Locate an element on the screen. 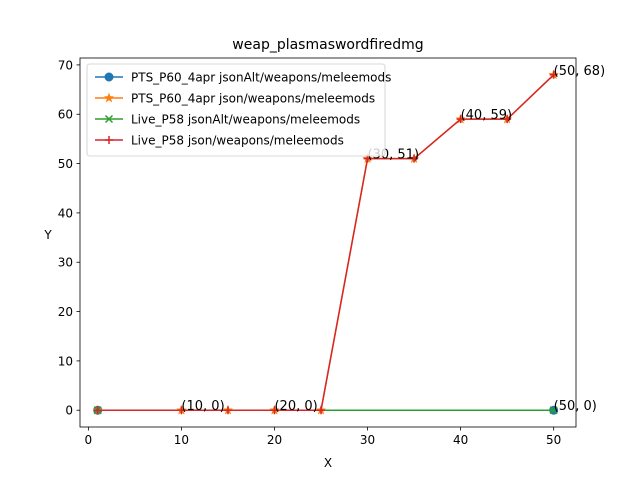 This screenshot has width=640, height=480. chart-title: weap_plasmaswordfiredmg is located at coordinates (327, 45).